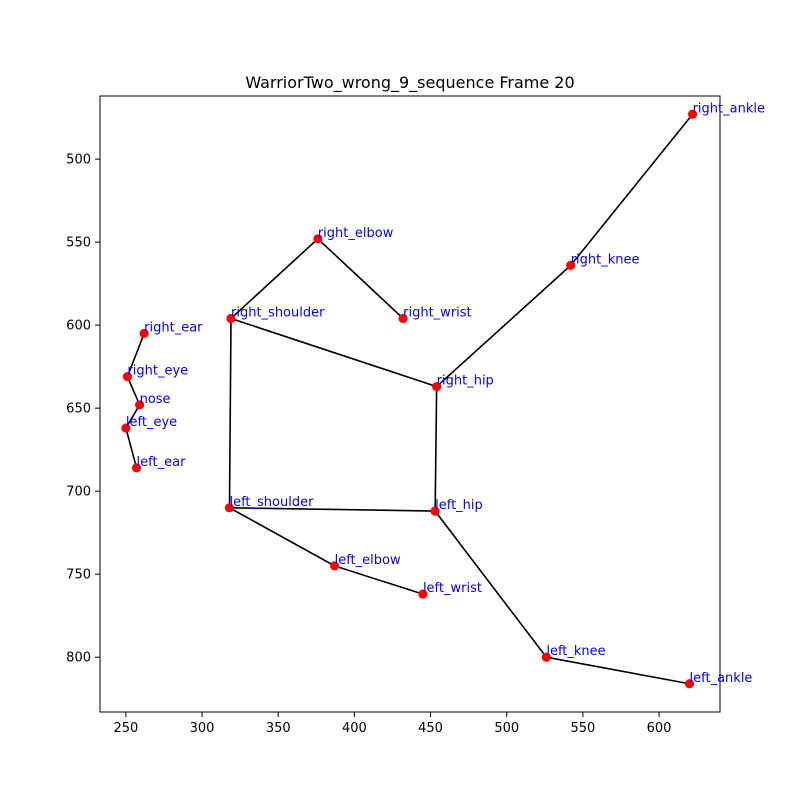 Image resolution: width=800 pixels, height=800 pixels. What do you see at coordinates (423, 594) in the screenshot?
I see `keypoint-left_wrist` at bounding box center [423, 594].